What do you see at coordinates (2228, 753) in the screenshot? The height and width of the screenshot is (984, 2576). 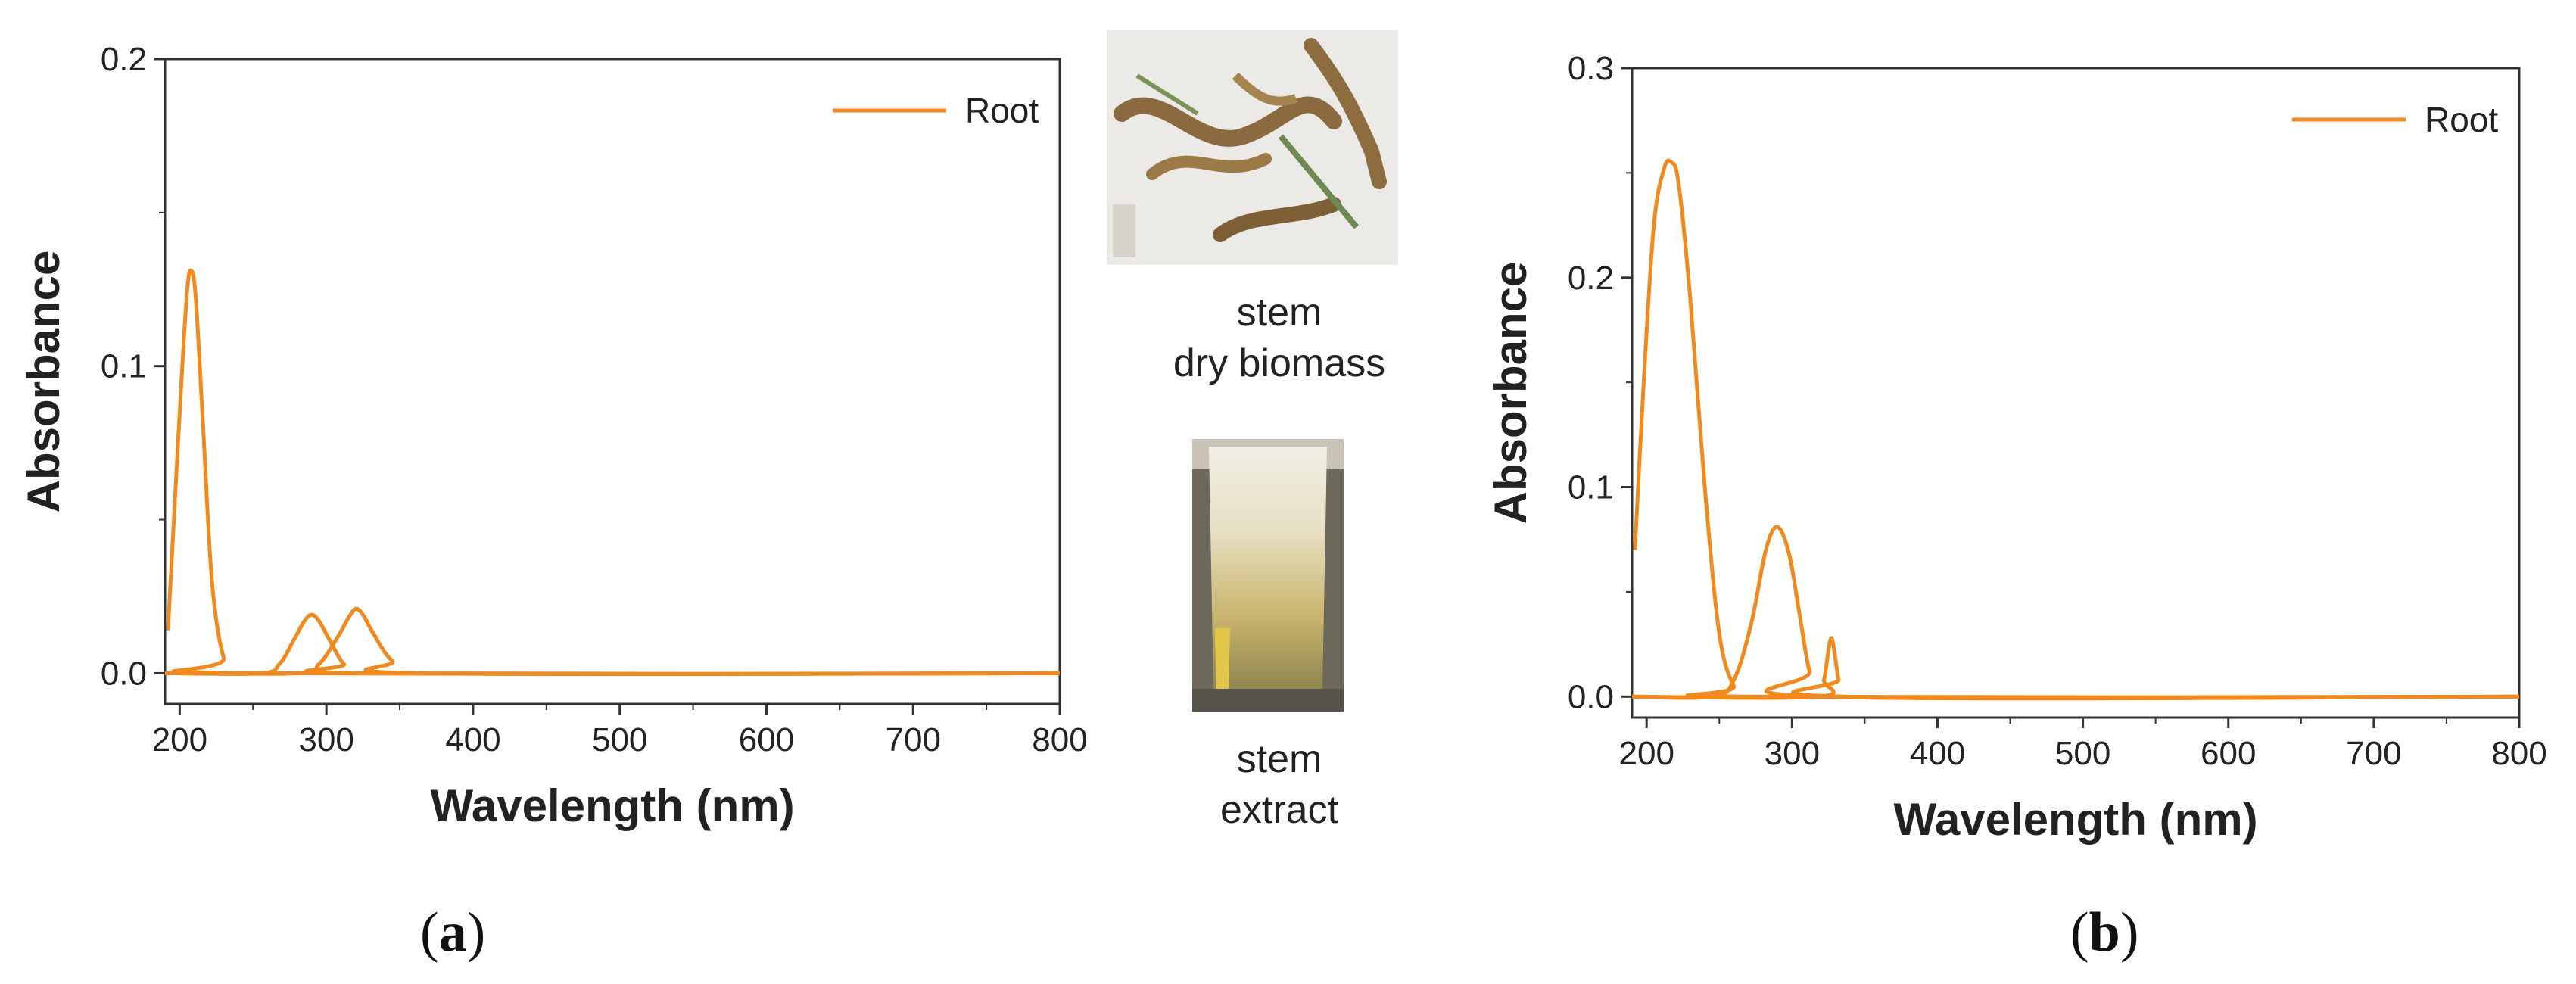 I see `chart-b-x-tick-label: 600` at bounding box center [2228, 753].